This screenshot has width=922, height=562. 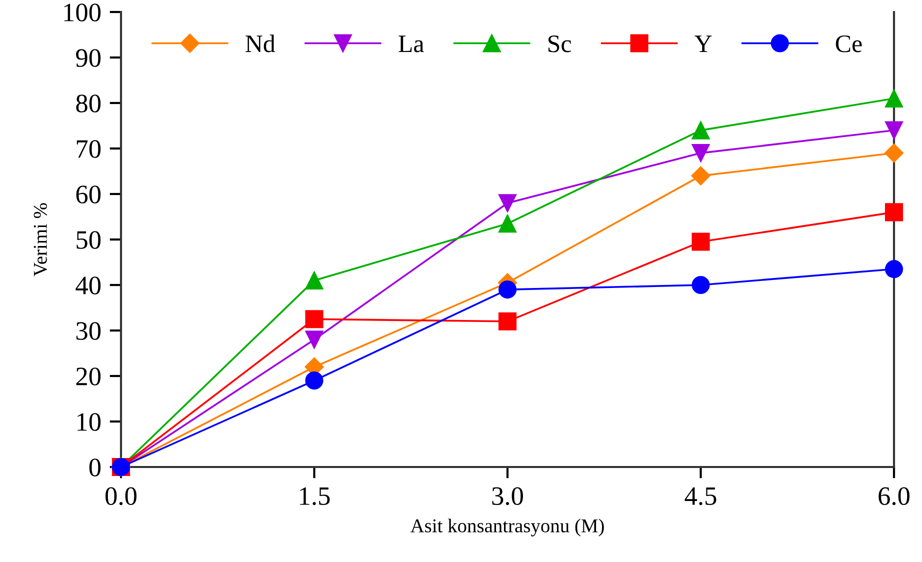 I want to click on legend-label: Ce, so click(x=849, y=43).